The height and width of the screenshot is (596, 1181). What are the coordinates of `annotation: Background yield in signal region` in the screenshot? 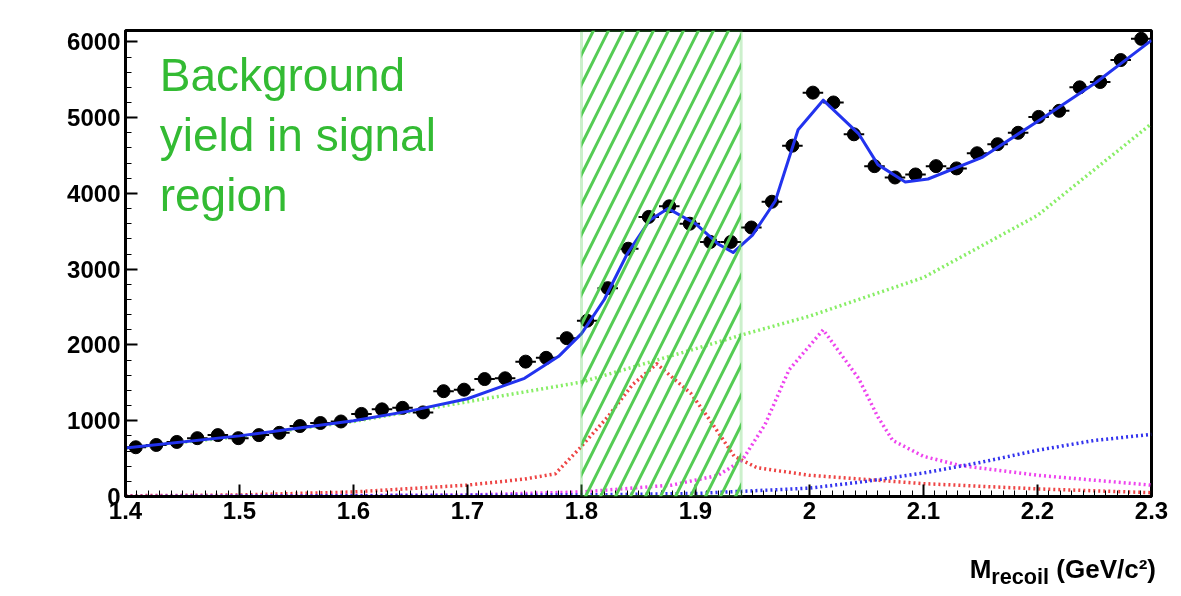 It's located at (297, 135).